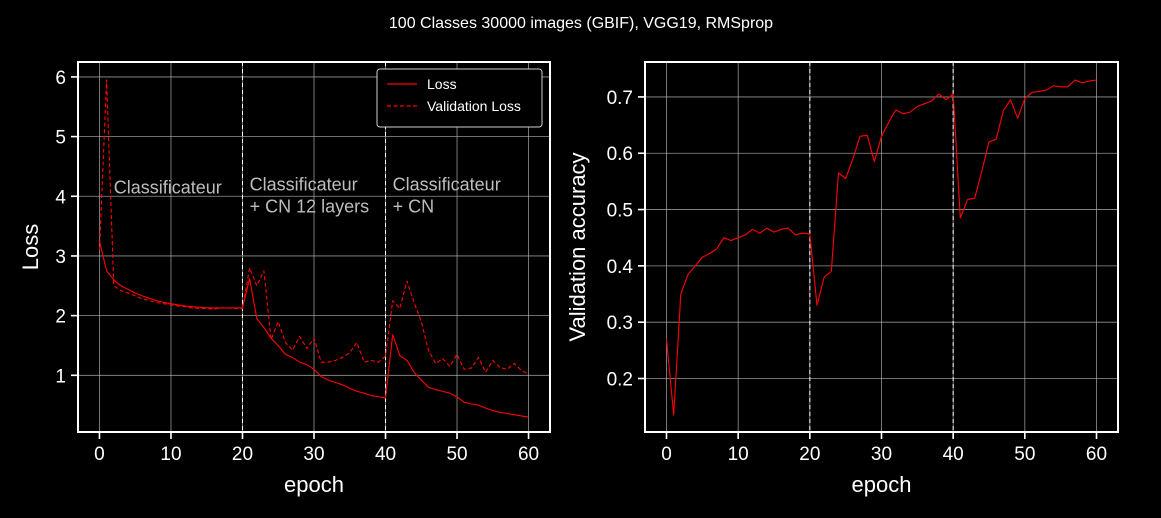 Image resolution: width=1161 pixels, height=518 pixels. I want to click on y-tick-label: 0.2, so click(620, 379).